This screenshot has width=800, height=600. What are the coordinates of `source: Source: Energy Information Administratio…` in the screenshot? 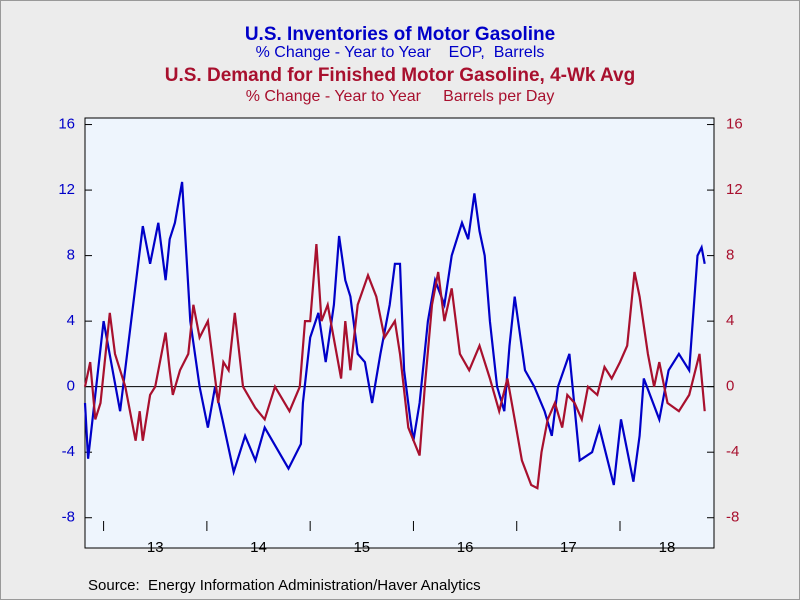 It's located at (284, 585).